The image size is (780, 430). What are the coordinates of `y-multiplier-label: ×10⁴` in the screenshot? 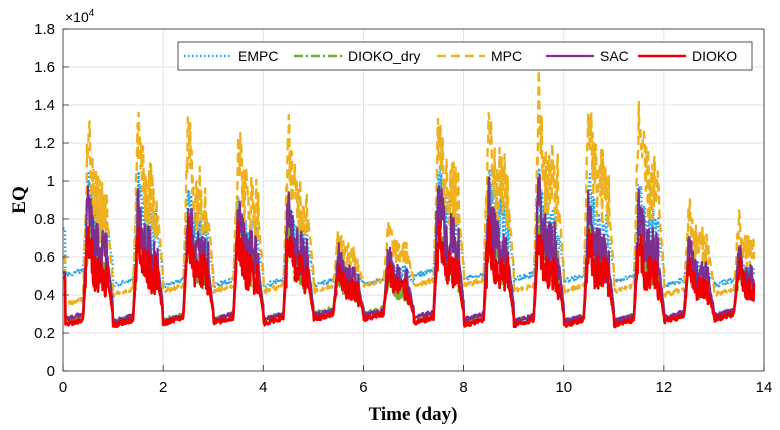 It's located at (80, 16).